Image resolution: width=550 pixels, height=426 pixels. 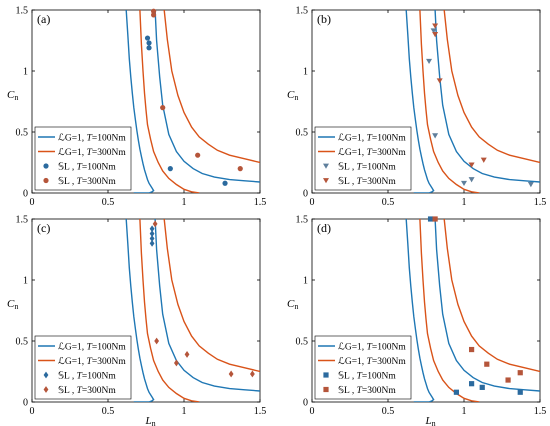 I want to click on legend-entry: 𝕊L , T=100Nm, so click(x=87, y=375).